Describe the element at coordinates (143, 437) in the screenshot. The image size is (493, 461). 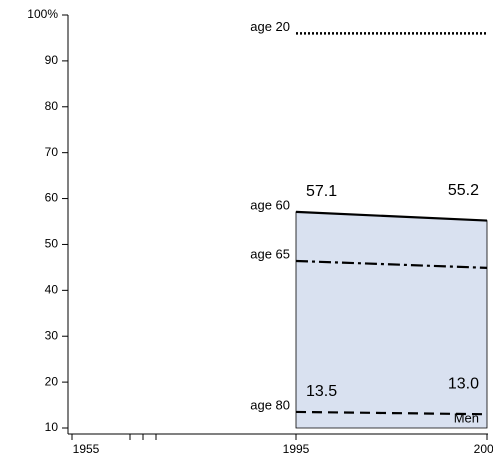
I see `axis-break` at that location.